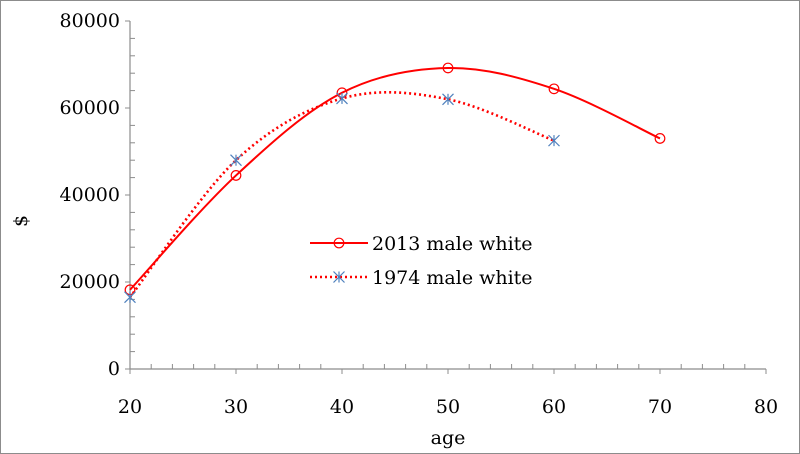  Describe the element at coordinates (339, 243) in the screenshot. I see `legend-swatch-2013-marker` at that location.